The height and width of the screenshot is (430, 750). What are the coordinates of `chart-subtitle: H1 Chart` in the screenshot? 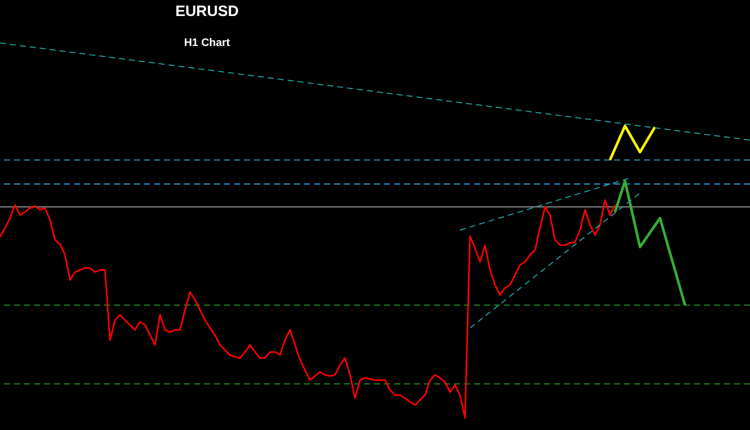 It's located at (207, 43).